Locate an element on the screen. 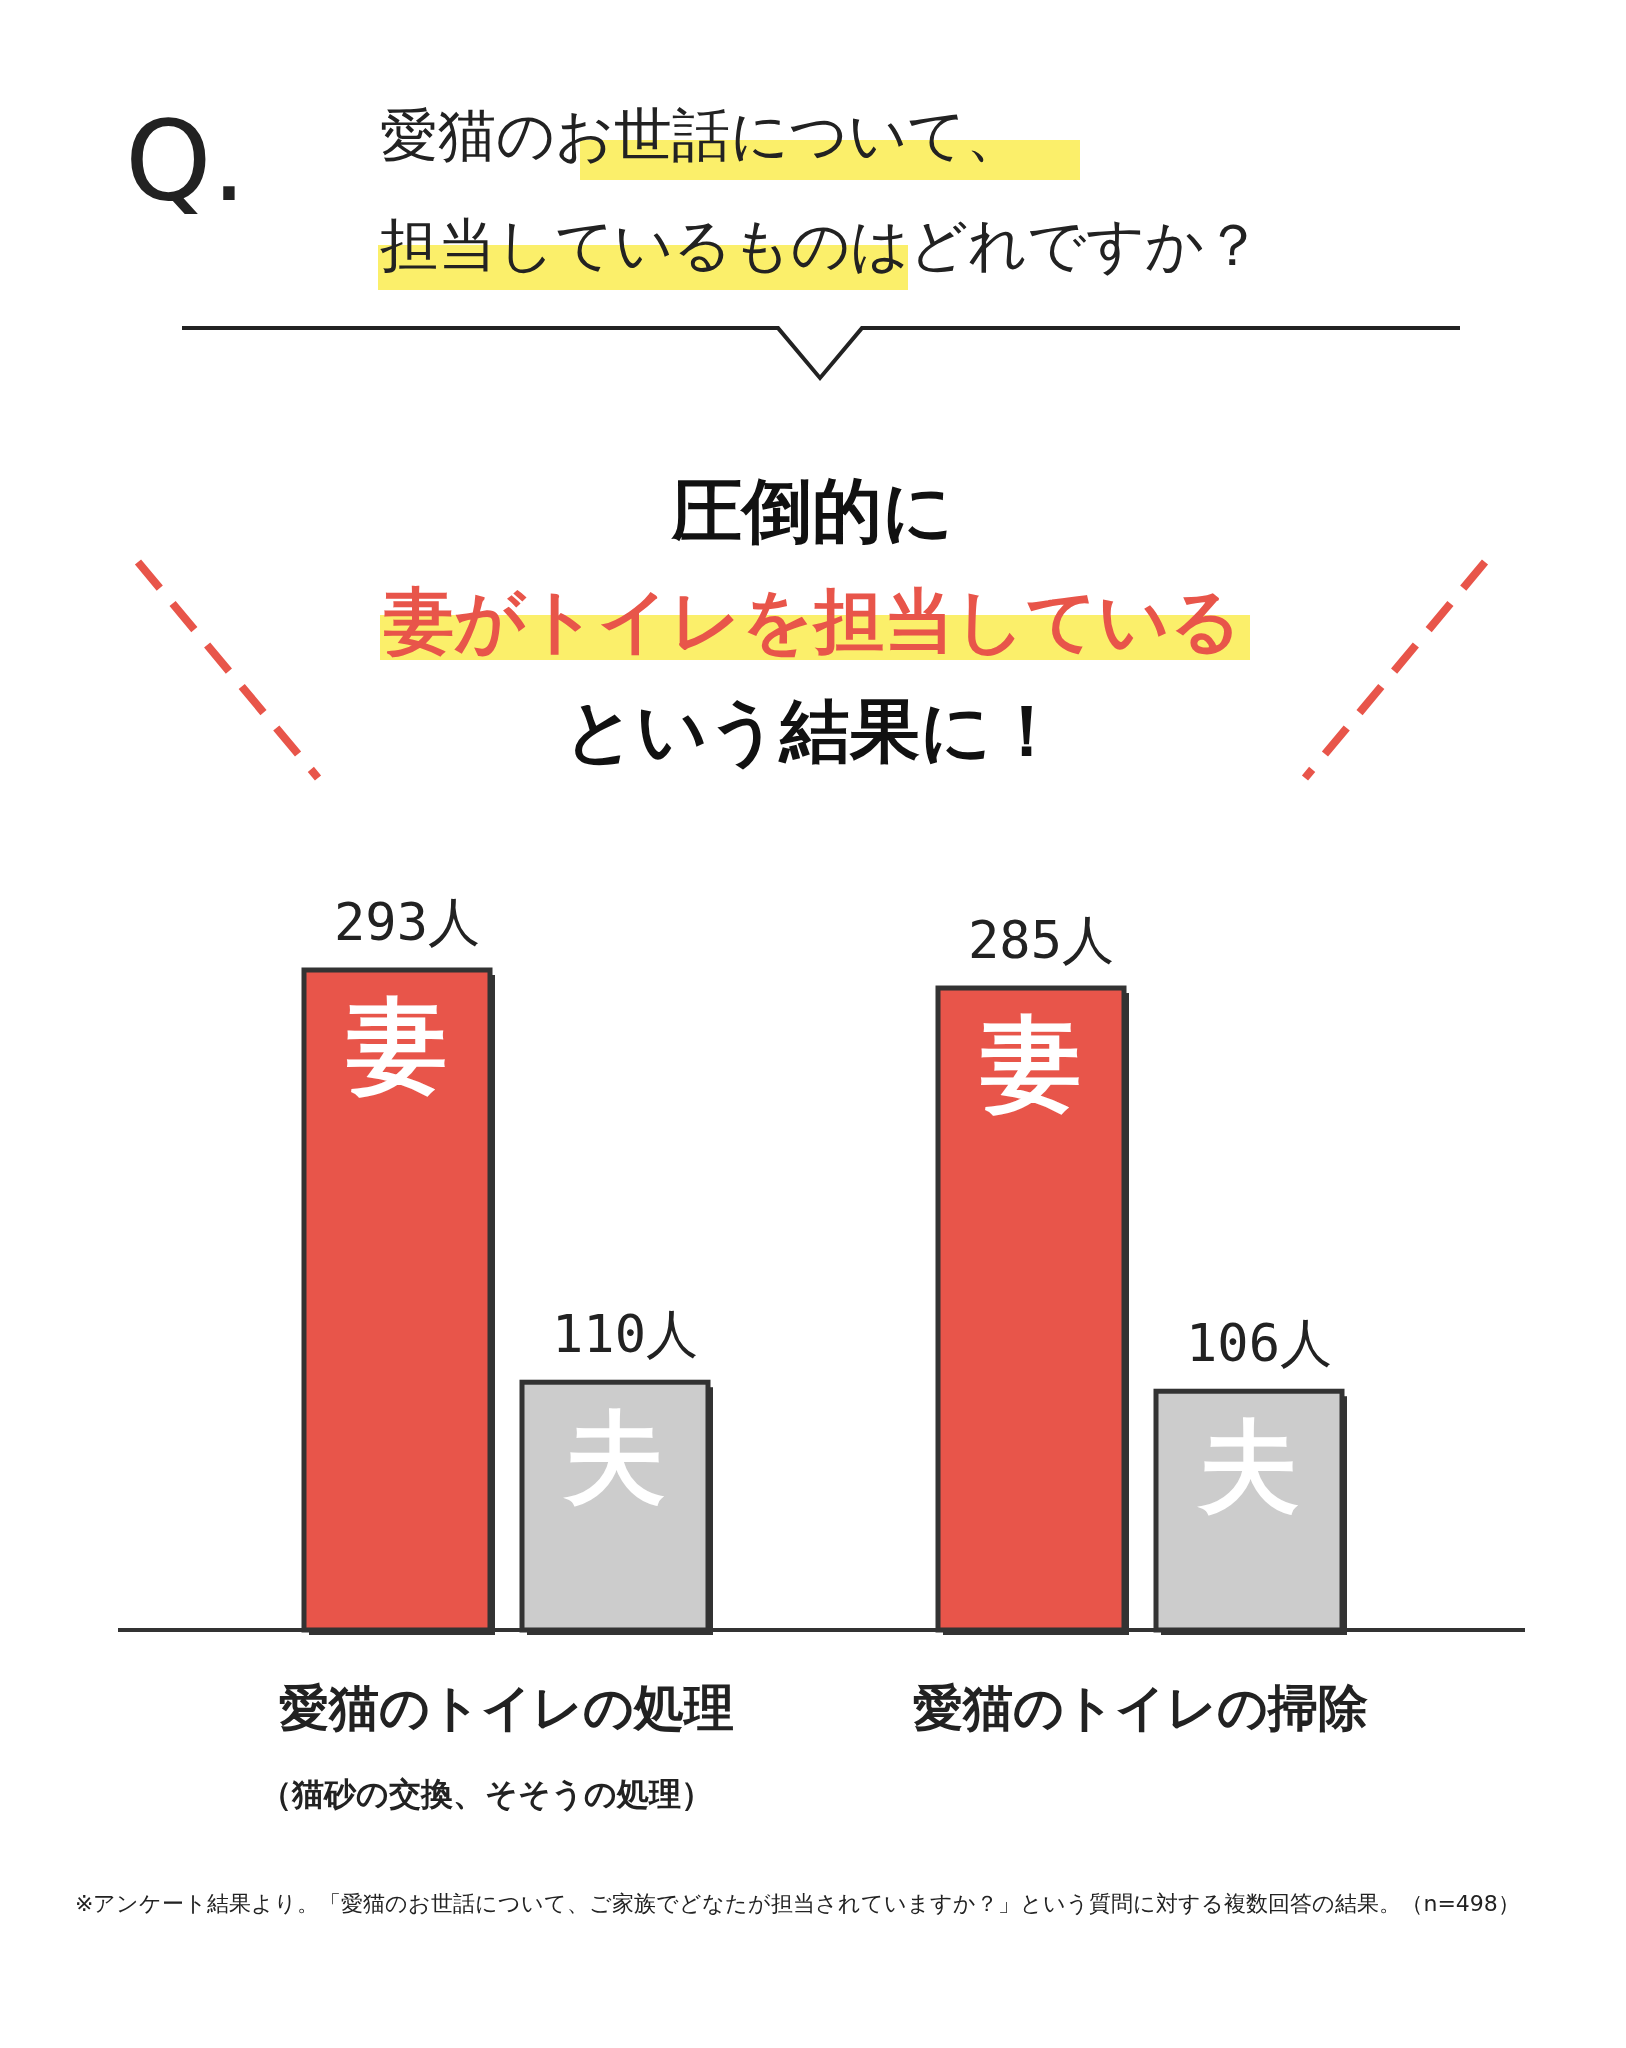  data-label: 285人 is located at coordinates (1041, 940).